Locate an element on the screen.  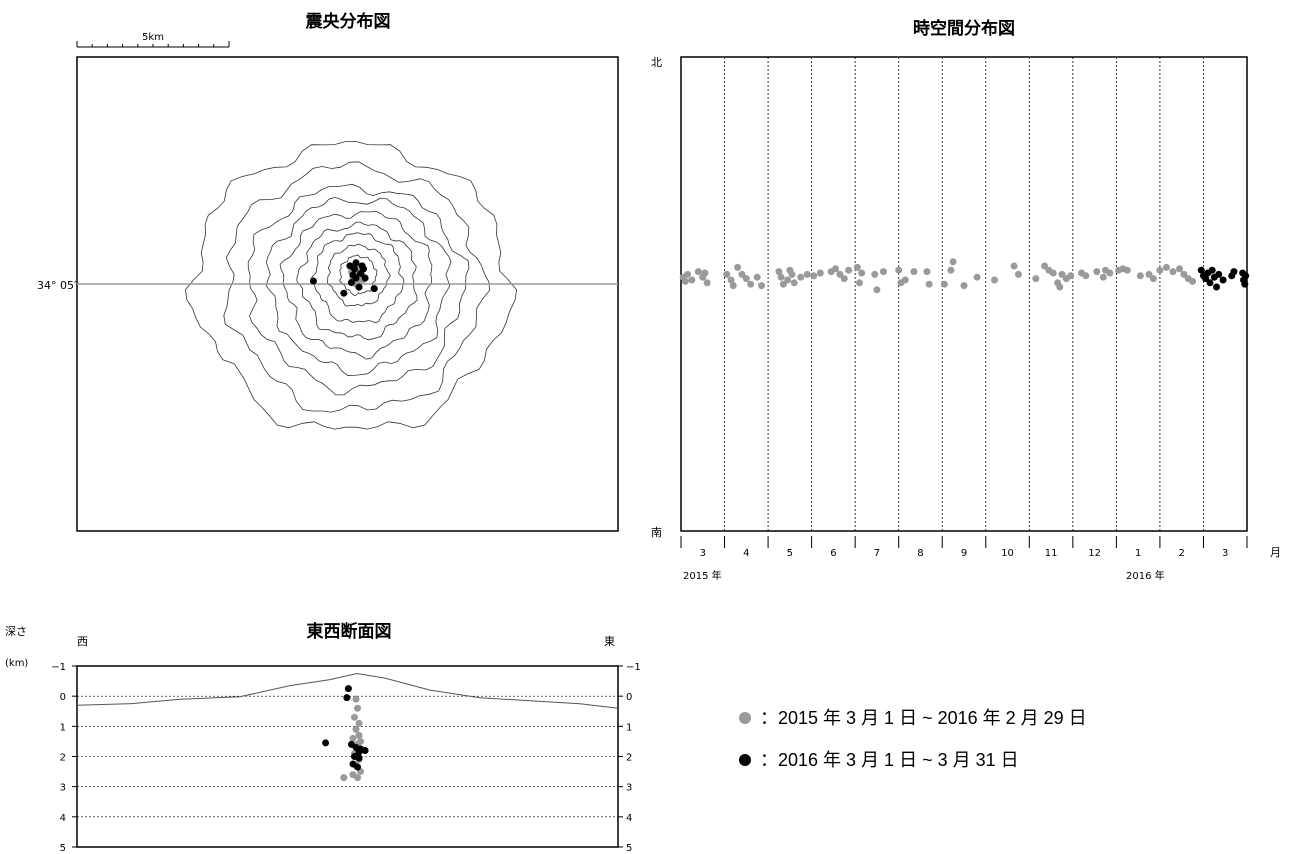
scale-bar-label: 5km is located at coordinates (153, 37).